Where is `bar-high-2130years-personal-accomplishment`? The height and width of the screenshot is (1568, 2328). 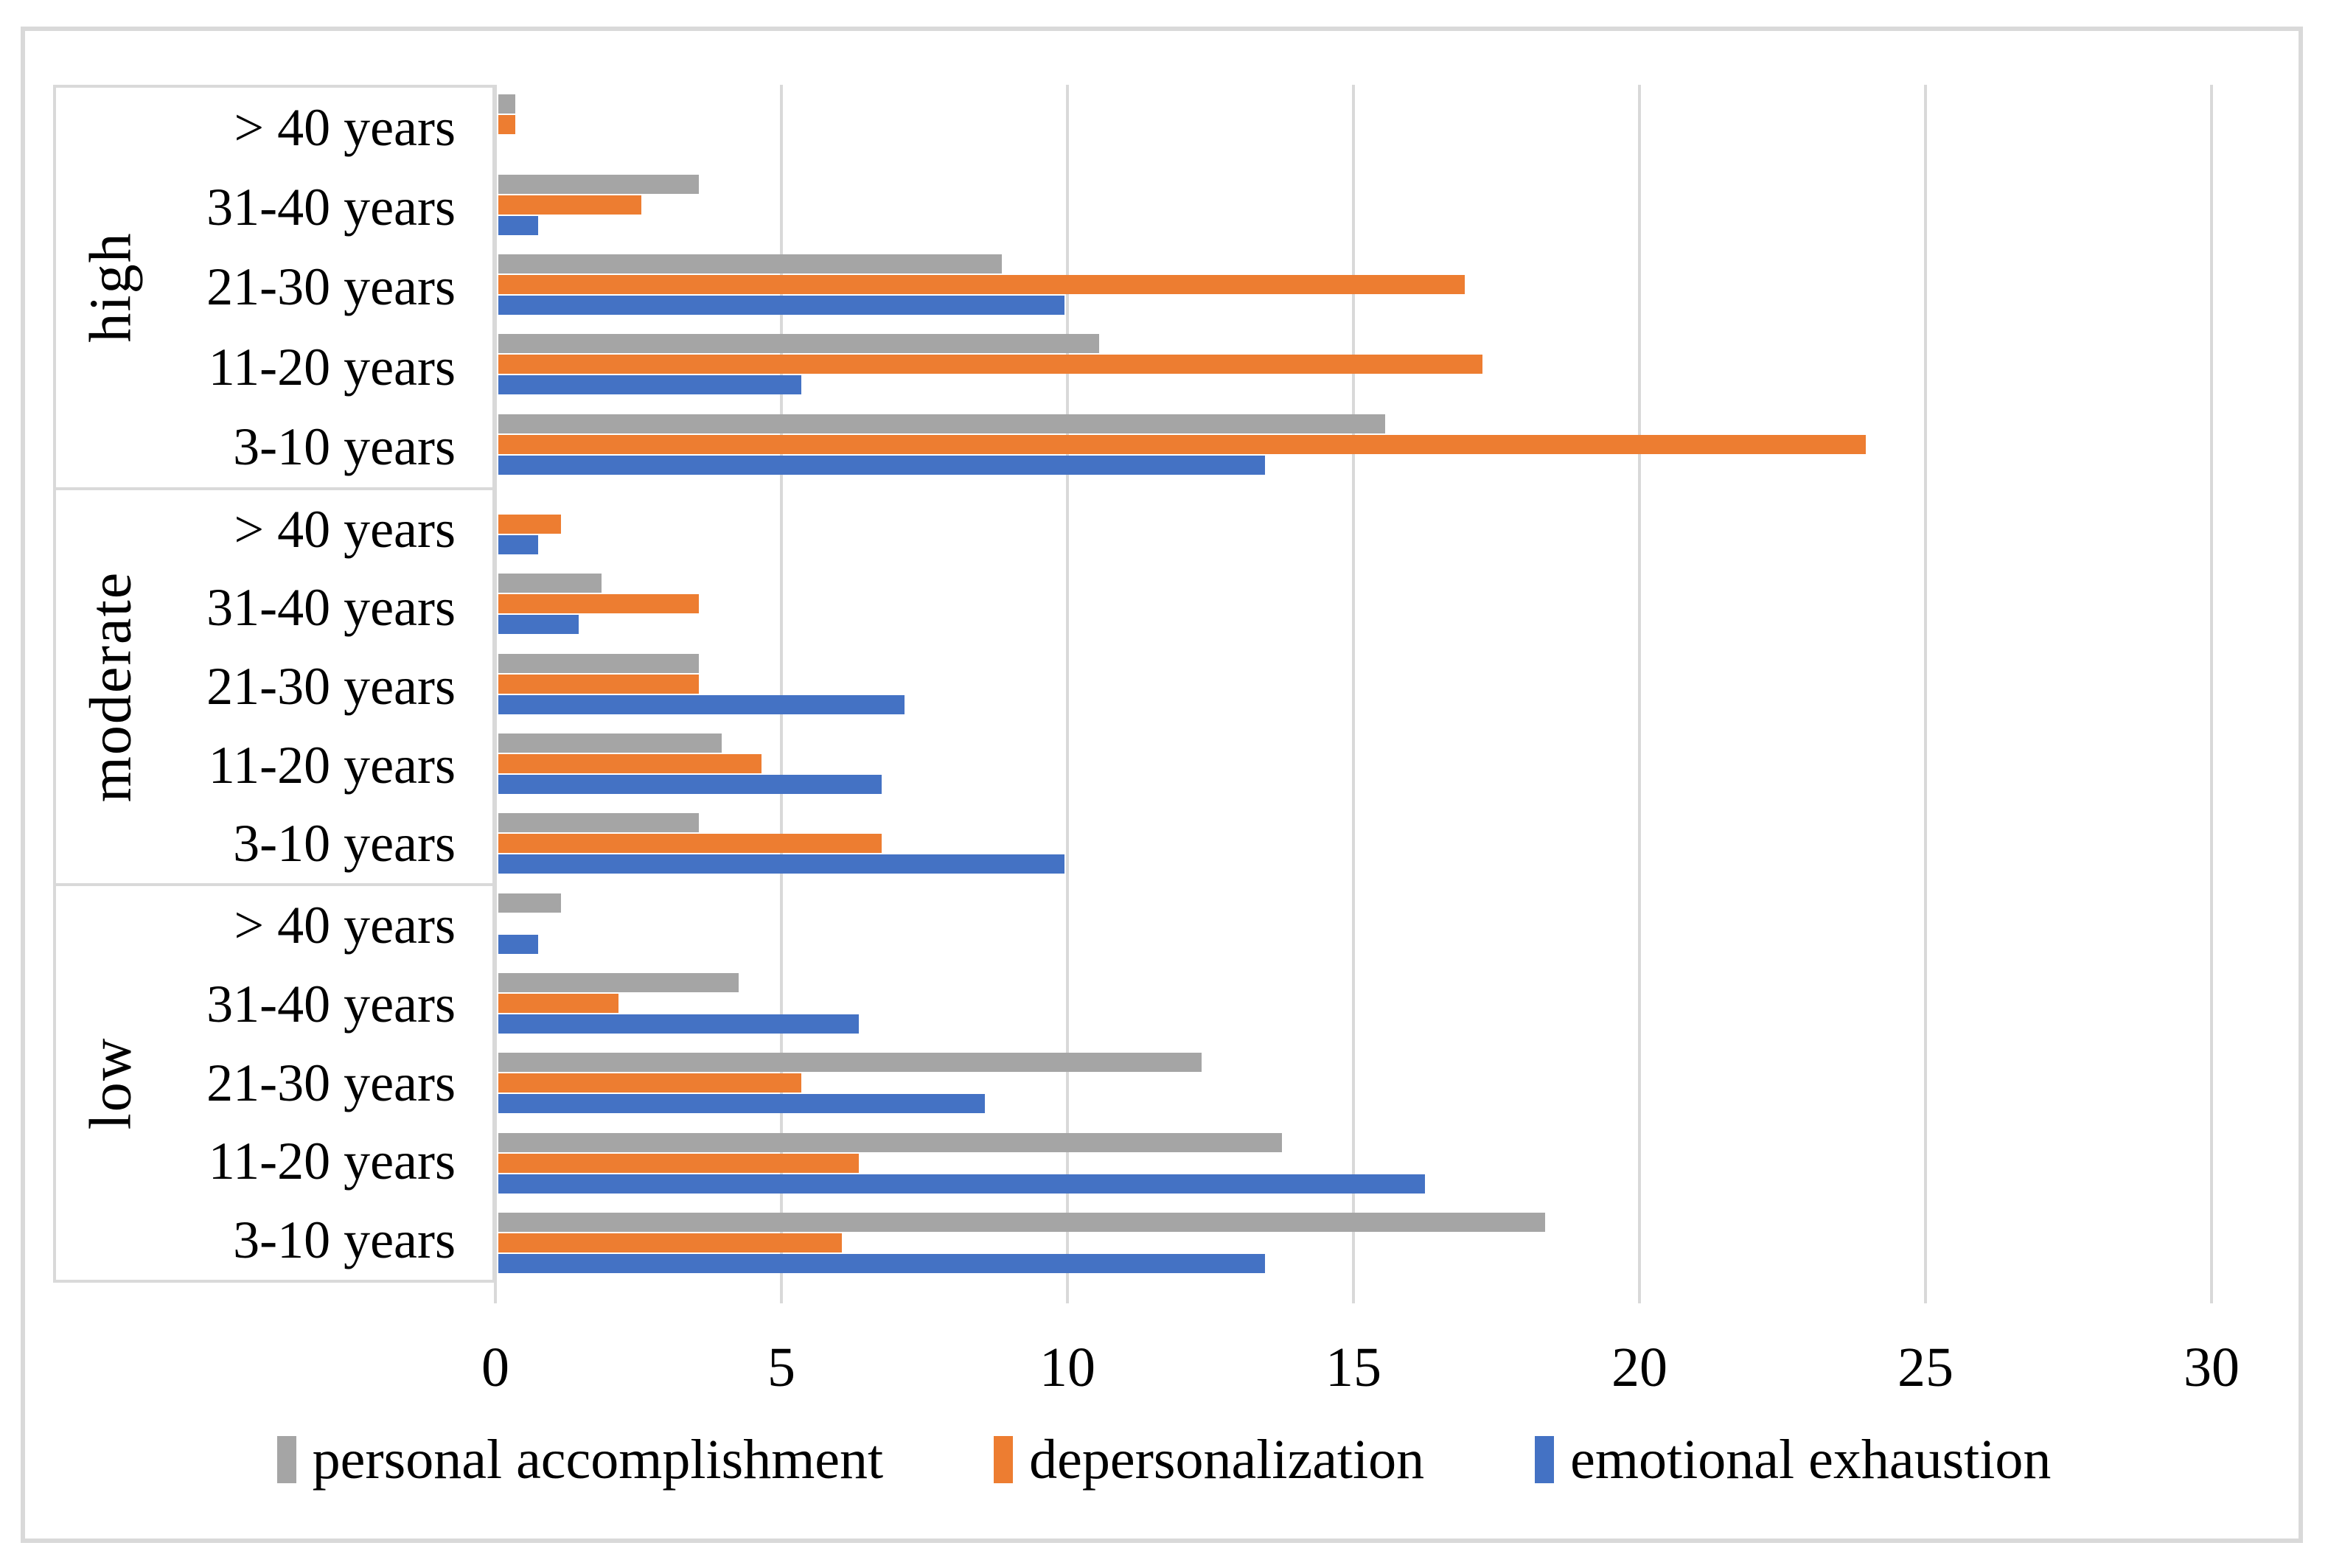
bar-high-2130years-personal-accomplishment is located at coordinates (750, 263).